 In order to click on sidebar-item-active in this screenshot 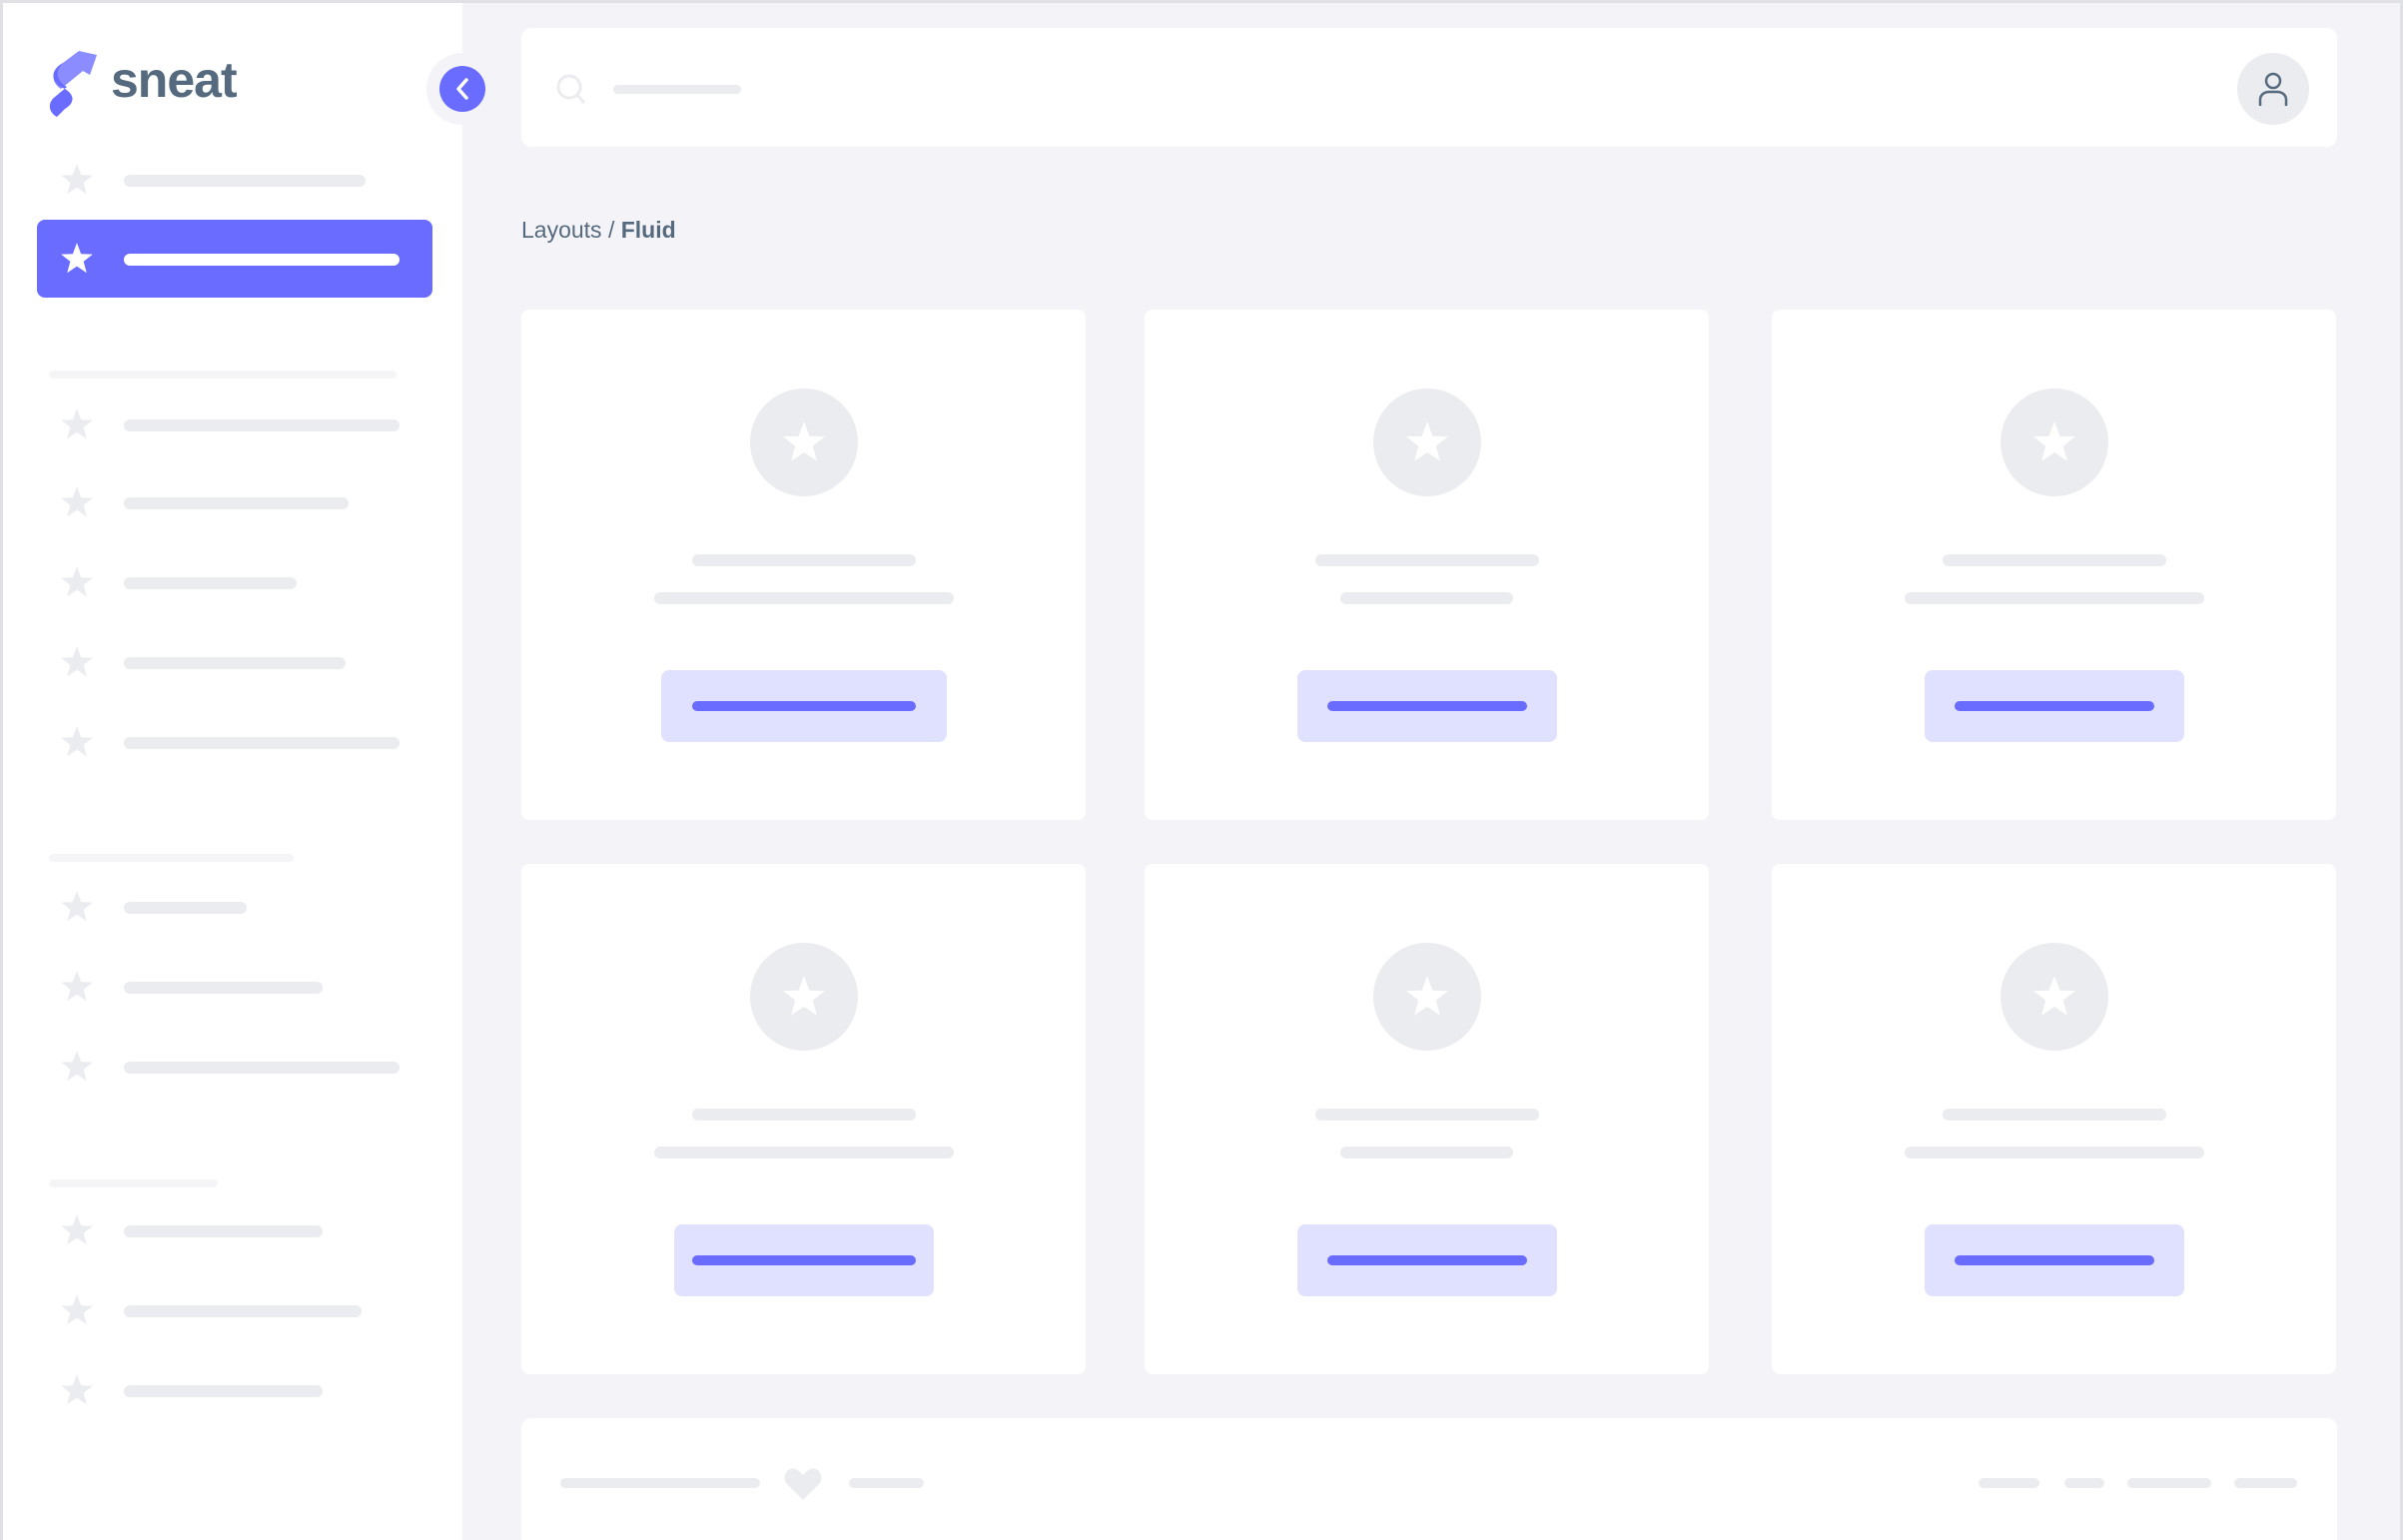, I will do `click(234, 259)`.